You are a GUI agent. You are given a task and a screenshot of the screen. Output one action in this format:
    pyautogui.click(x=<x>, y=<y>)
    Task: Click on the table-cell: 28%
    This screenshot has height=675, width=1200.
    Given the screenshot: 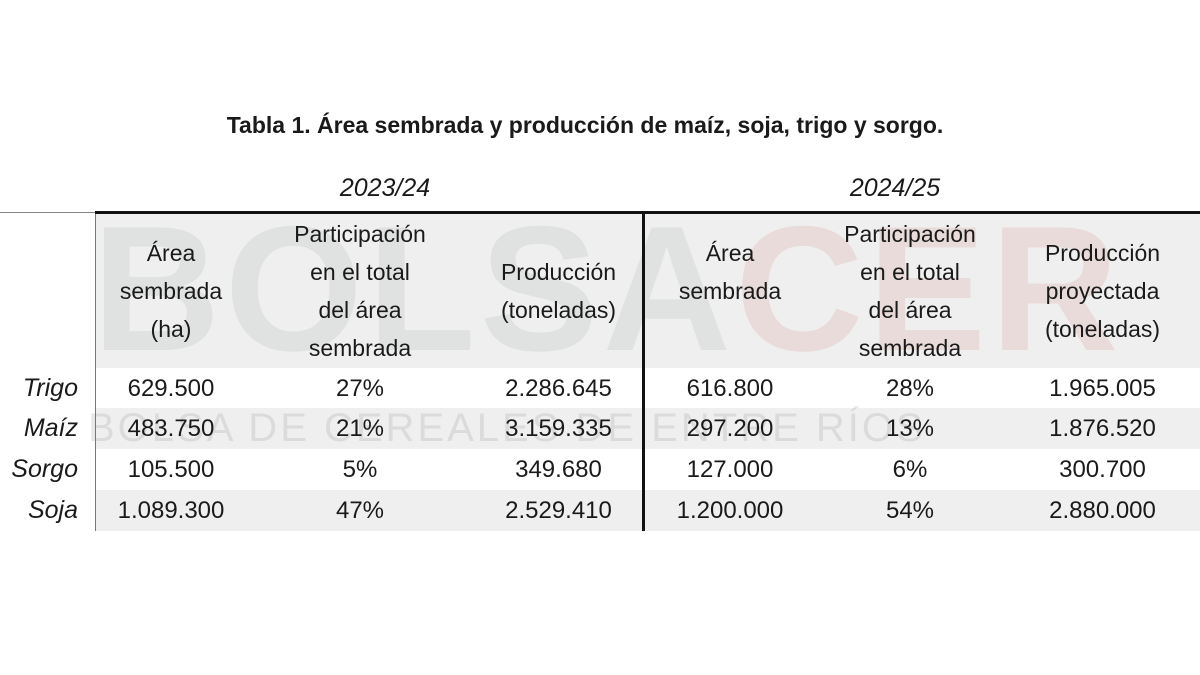 What is the action you would take?
    pyautogui.click(x=910, y=388)
    